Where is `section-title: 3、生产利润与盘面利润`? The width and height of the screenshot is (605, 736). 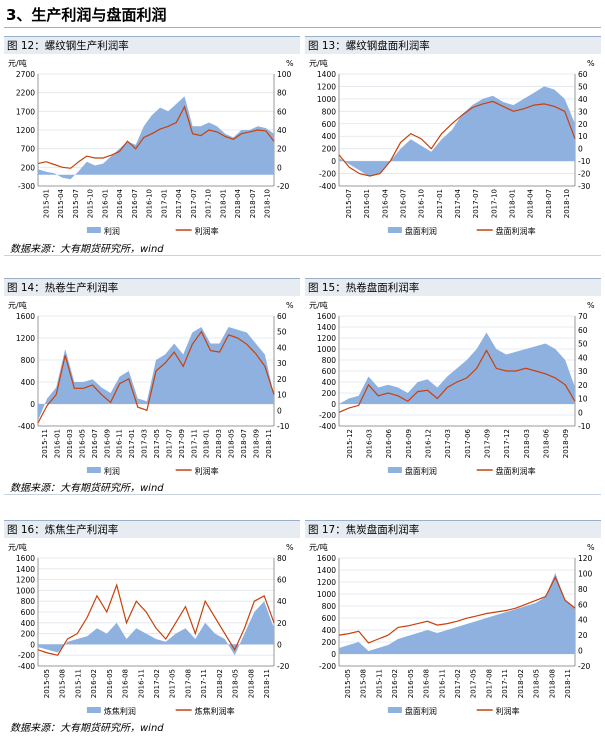
section-title: 3、生产利润与盘面利润 is located at coordinates (86, 15).